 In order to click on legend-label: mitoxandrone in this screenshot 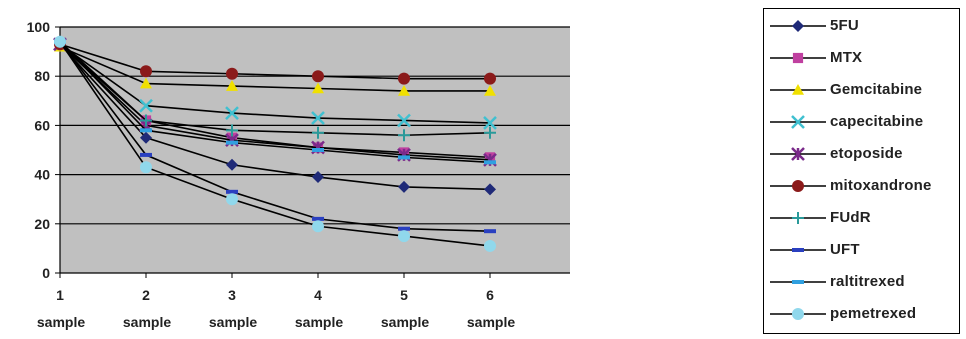, I will do `click(881, 185)`.